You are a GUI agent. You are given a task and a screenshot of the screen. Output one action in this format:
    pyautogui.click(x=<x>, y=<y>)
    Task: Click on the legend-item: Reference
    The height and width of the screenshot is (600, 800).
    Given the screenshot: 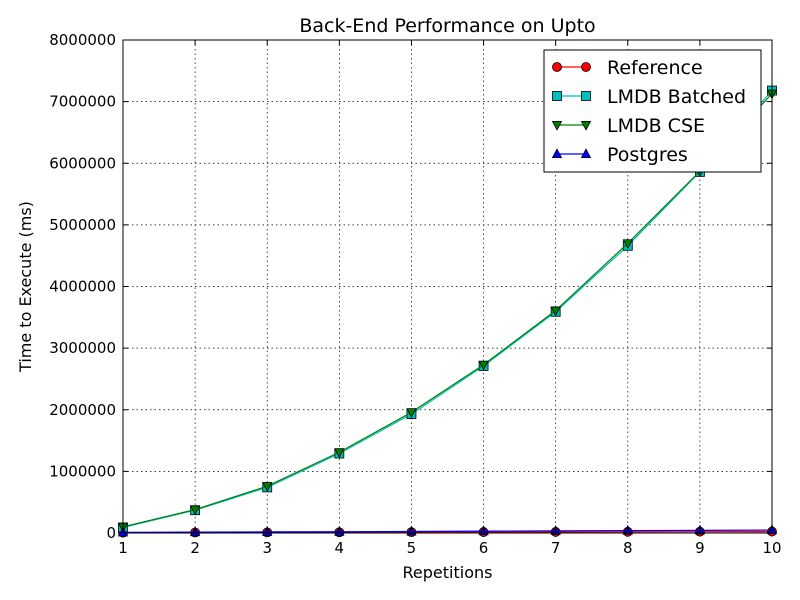 What is the action you would take?
    pyautogui.click(x=627, y=68)
    